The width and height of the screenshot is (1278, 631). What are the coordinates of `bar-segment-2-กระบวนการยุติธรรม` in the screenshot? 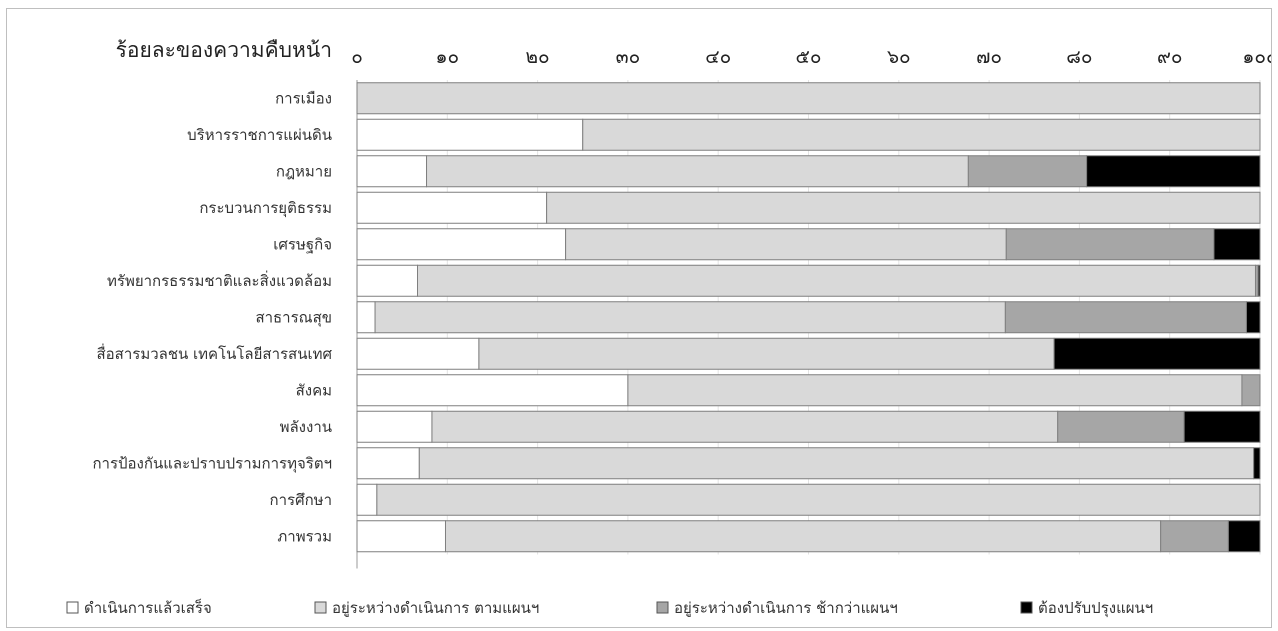 It's located at (903, 207).